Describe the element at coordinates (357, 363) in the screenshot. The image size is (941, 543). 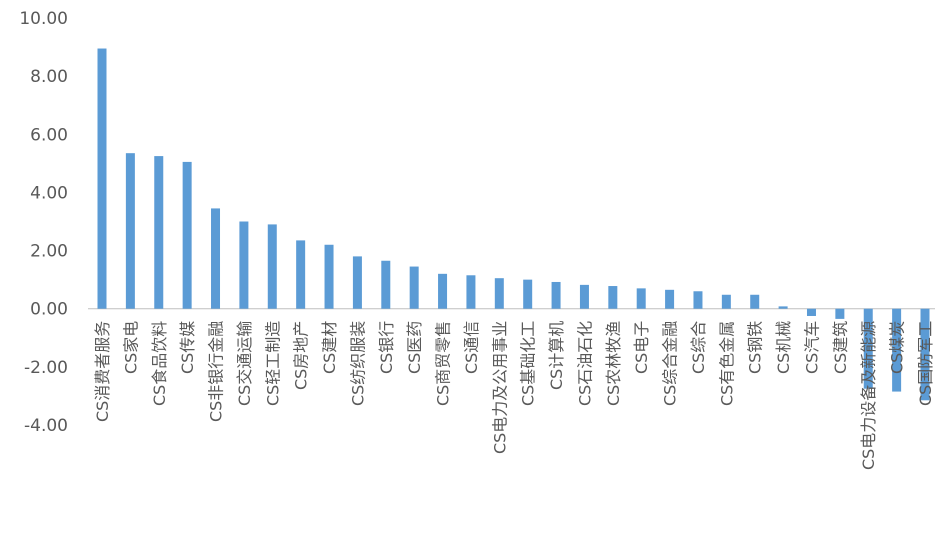
I see `x-category-label: CS纺织服装` at that location.